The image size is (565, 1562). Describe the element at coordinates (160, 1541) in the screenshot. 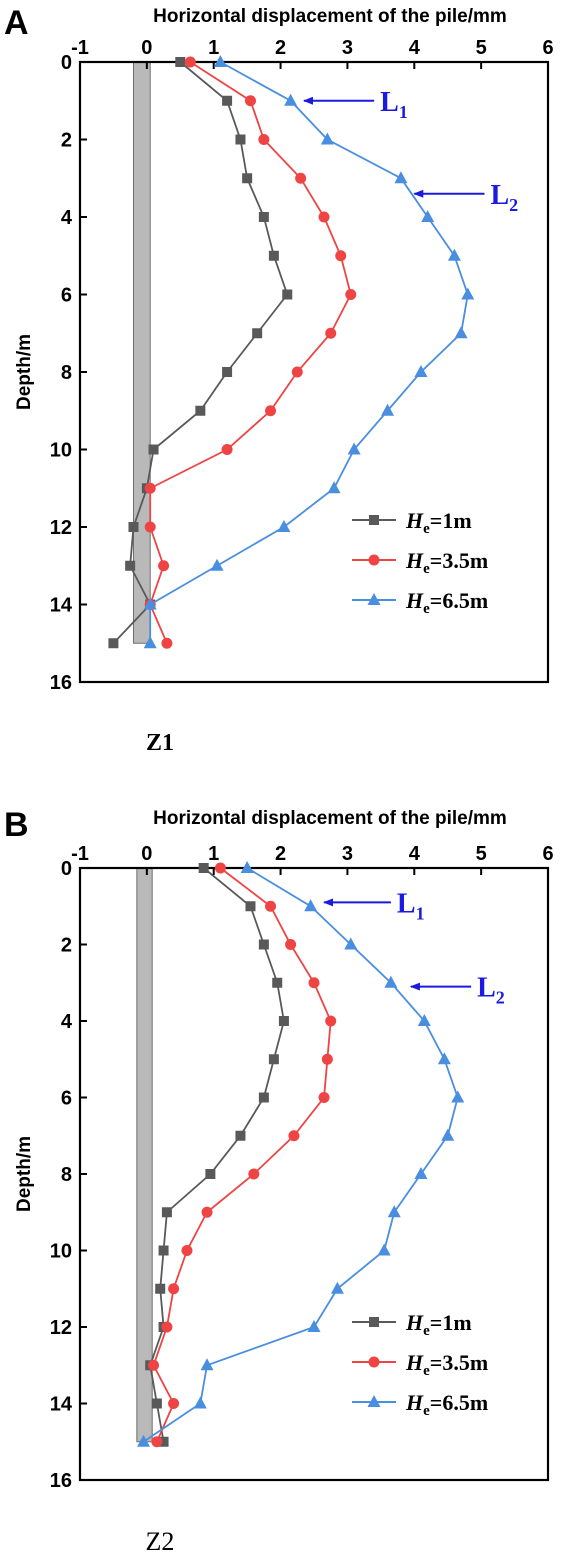

I see `panel-caption: Z2` at that location.